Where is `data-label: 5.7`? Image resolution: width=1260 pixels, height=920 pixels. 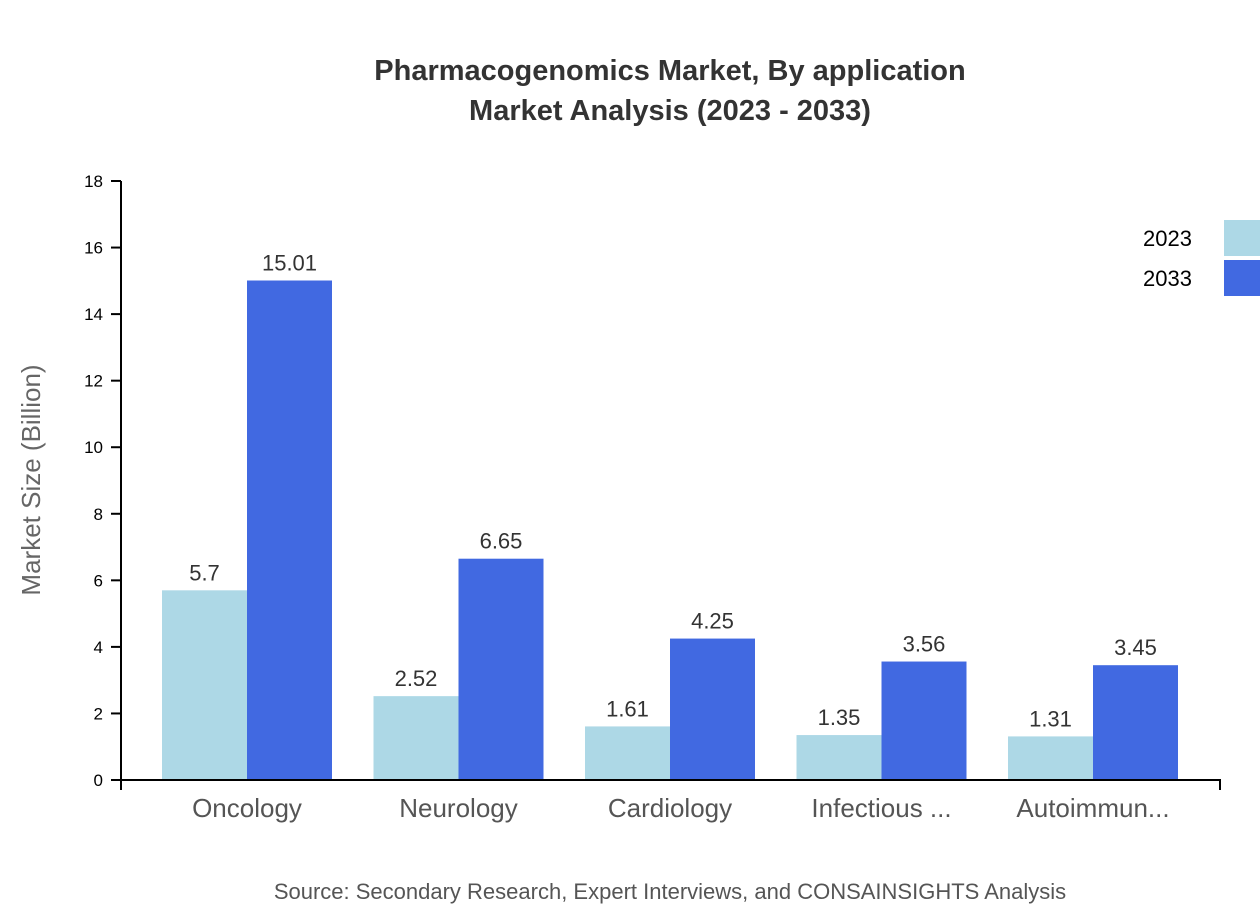
data-label: 5.7 is located at coordinates (204, 572).